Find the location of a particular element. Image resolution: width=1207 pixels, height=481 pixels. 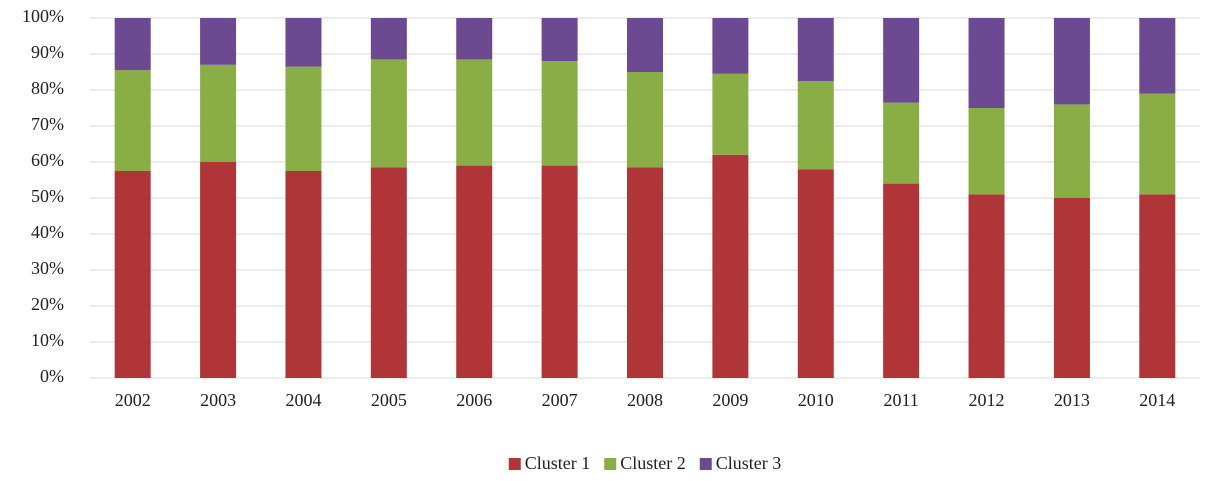

legend: Cluster 1 Cluster 2 Cluster 3 is located at coordinates (645, 463).